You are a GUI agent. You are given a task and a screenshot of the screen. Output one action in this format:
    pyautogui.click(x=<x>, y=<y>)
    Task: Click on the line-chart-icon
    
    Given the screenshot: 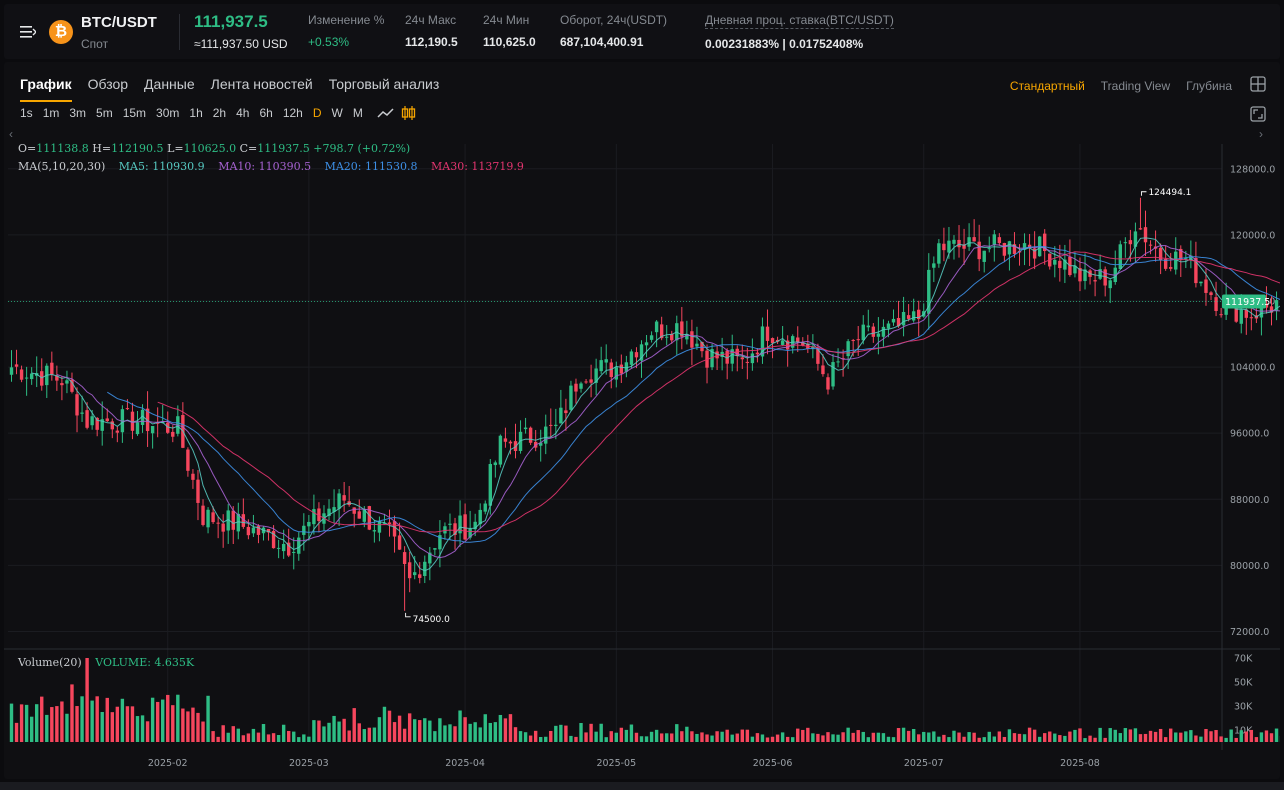 What is the action you would take?
    pyautogui.click(x=386, y=113)
    